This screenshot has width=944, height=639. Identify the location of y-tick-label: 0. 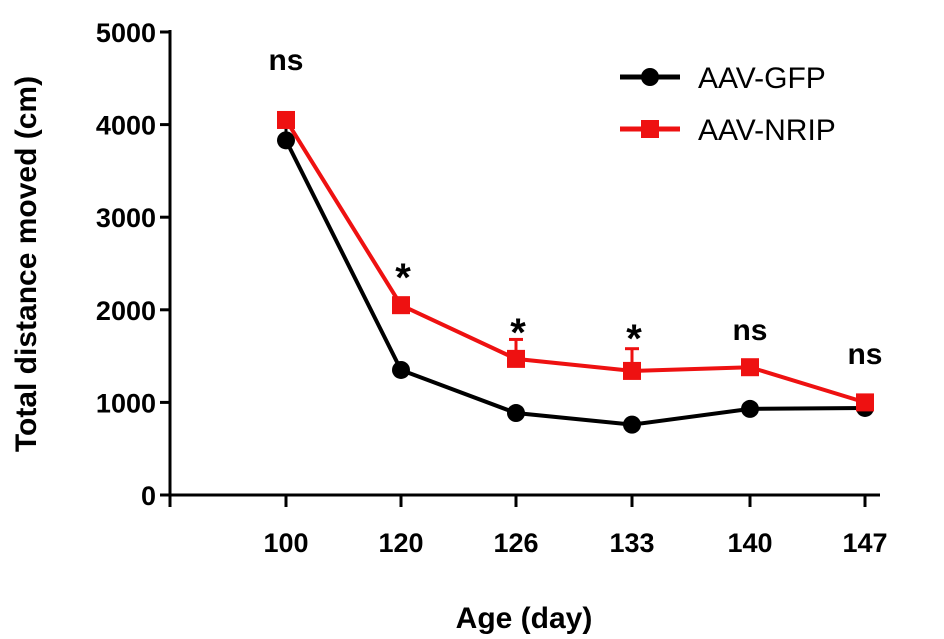
(148, 496).